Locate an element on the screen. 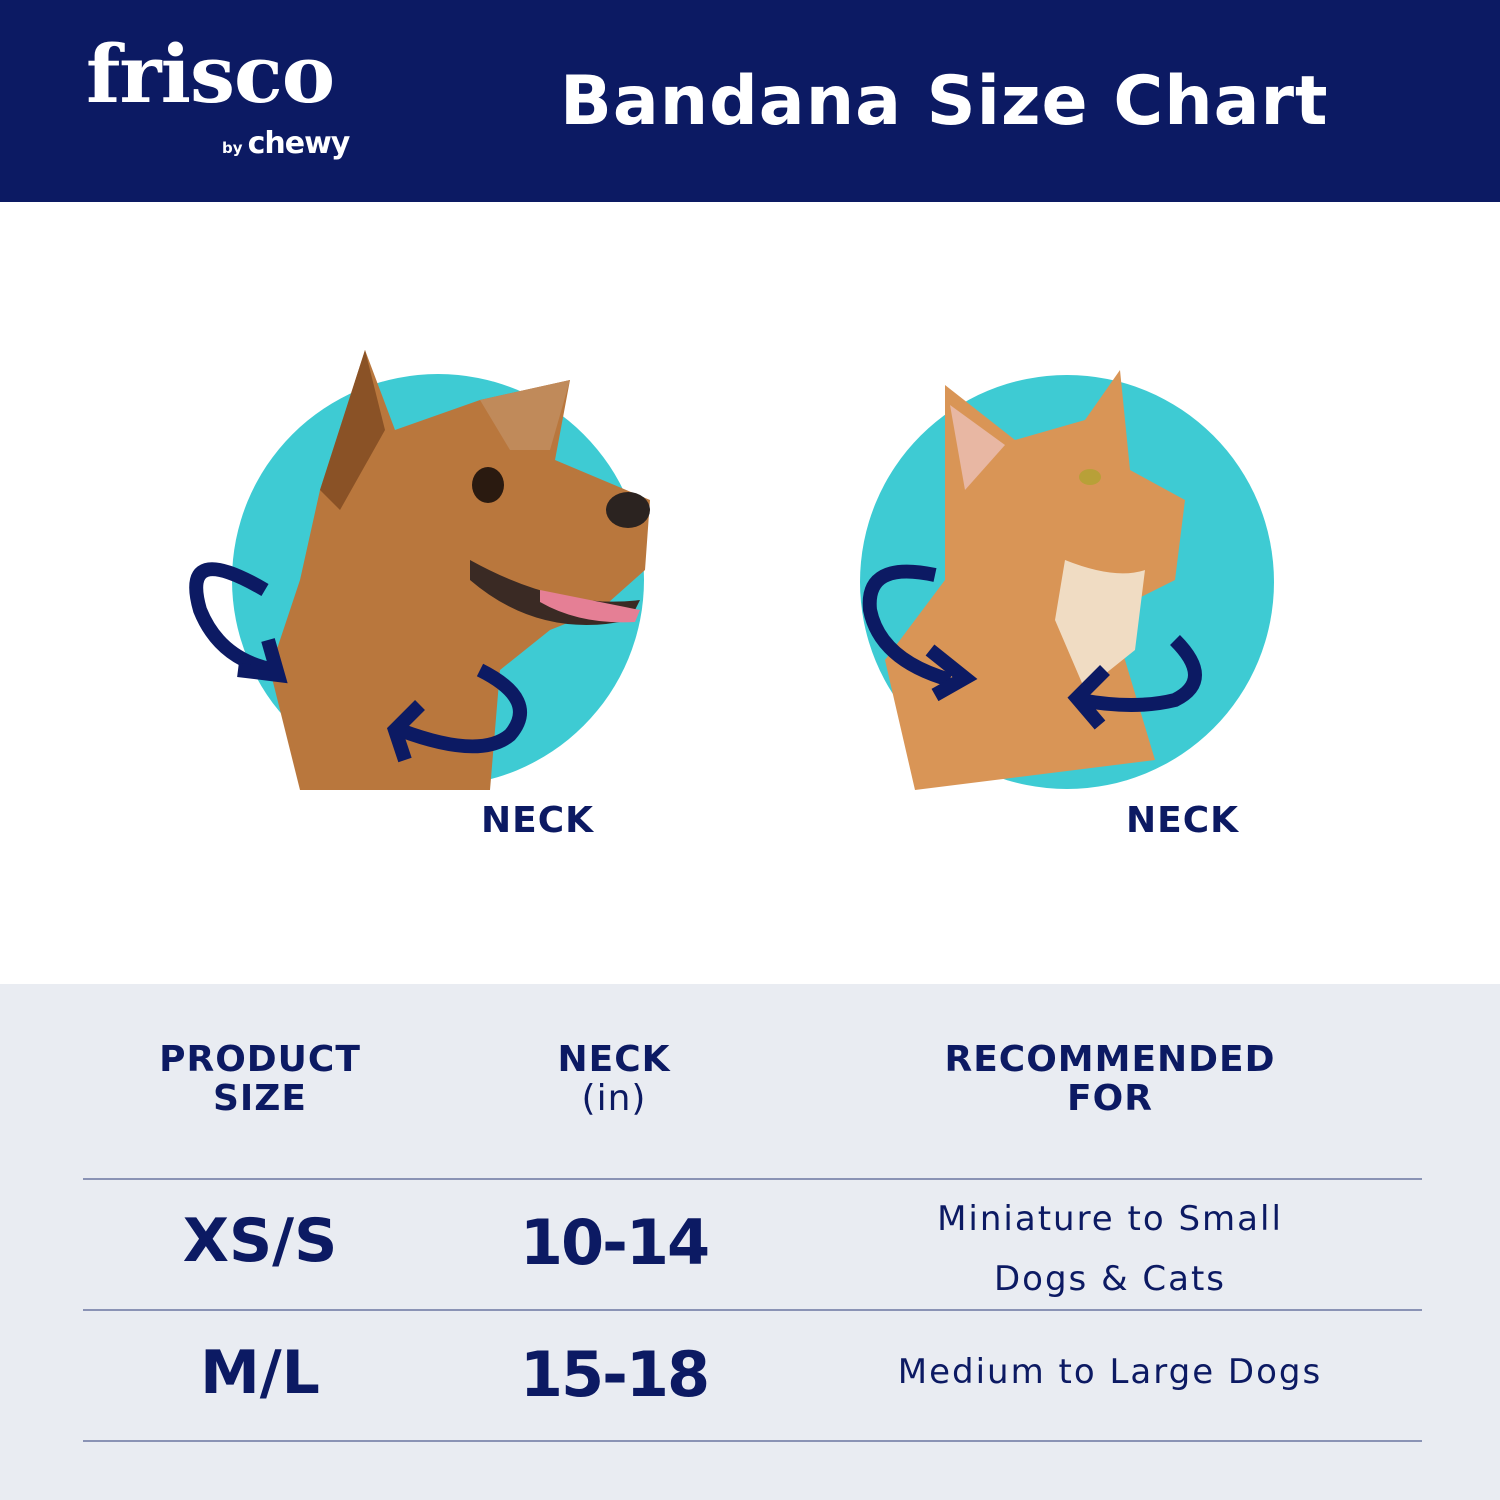 The image size is (1500, 1500). cat-neck-illustration is located at coordinates (1070, 580).